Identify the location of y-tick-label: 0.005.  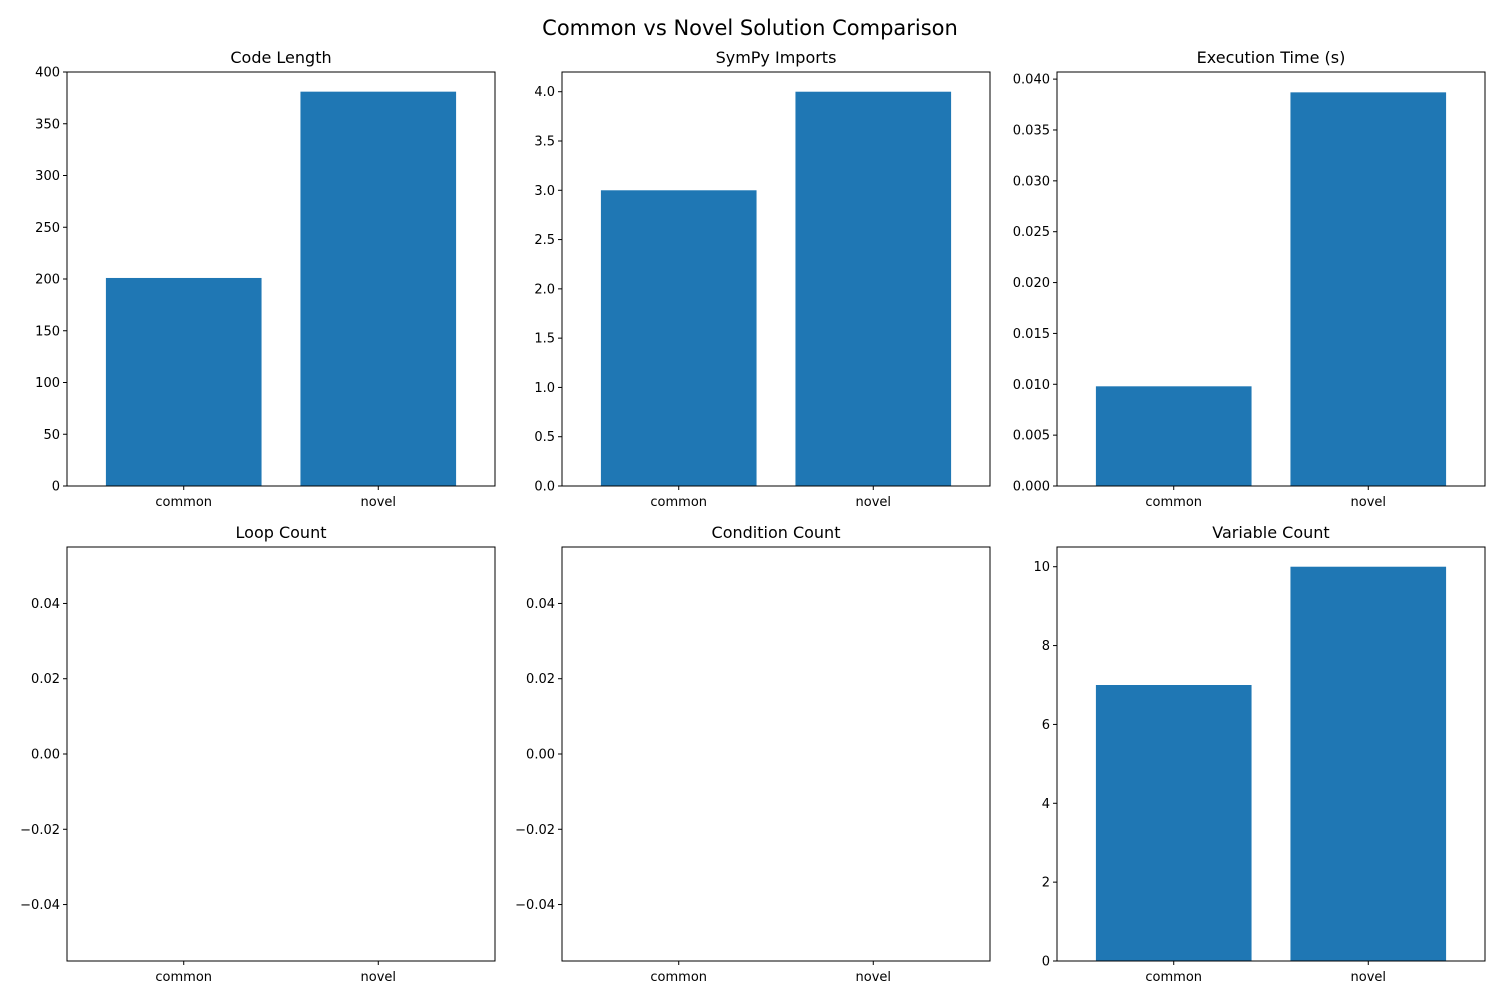
(1031, 436).